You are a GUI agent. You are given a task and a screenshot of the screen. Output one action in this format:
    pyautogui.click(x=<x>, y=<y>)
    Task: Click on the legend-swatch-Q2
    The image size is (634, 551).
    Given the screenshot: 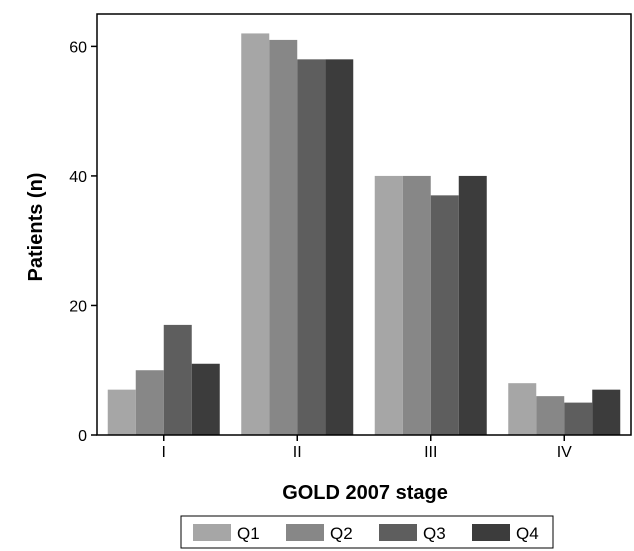 What is the action you would take?
    pyautogui.click(x=305, y=532)
    